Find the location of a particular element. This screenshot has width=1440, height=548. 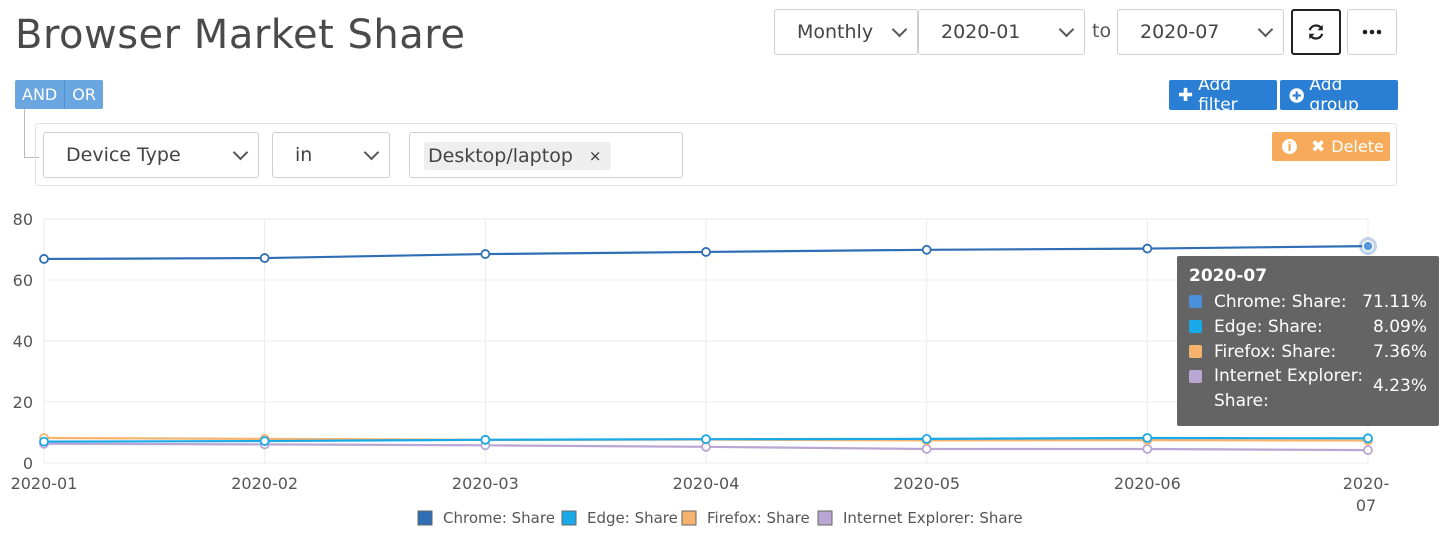

tooltip-row-firefox: Firefox: Share: 7.36% is located at coordinates (1308, 351).